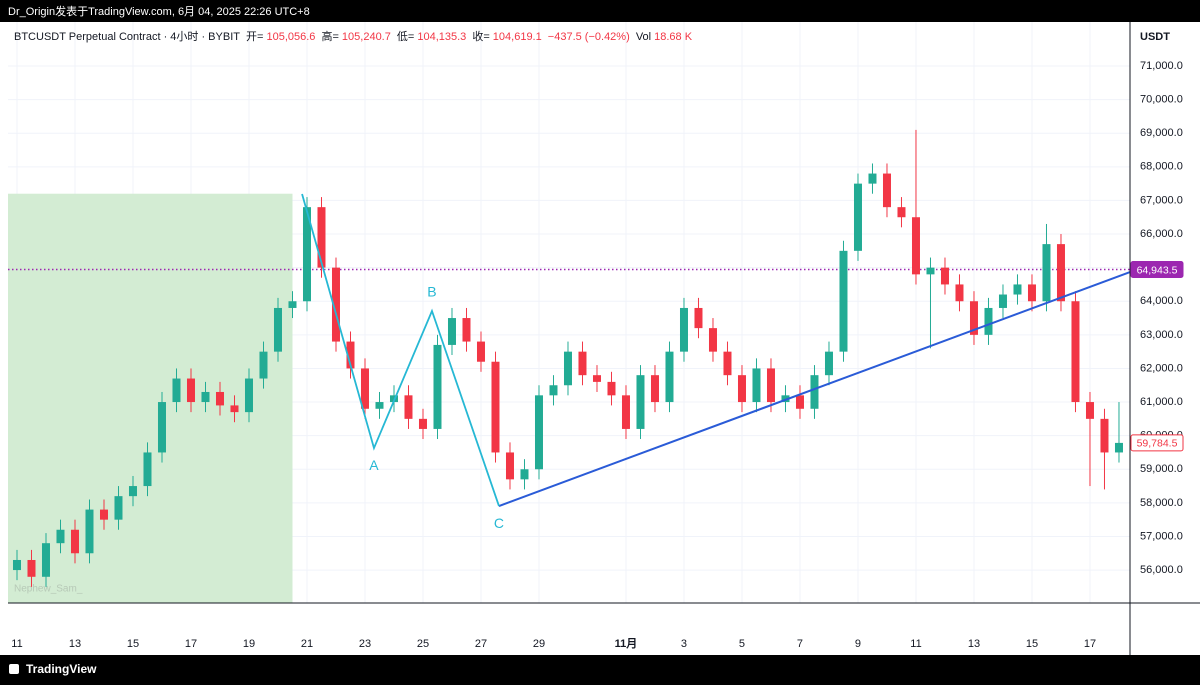  What do you see at coordinates (255, 37) in the screenshot?
I see `field-label: 开=` at bounding box center [255, 37].